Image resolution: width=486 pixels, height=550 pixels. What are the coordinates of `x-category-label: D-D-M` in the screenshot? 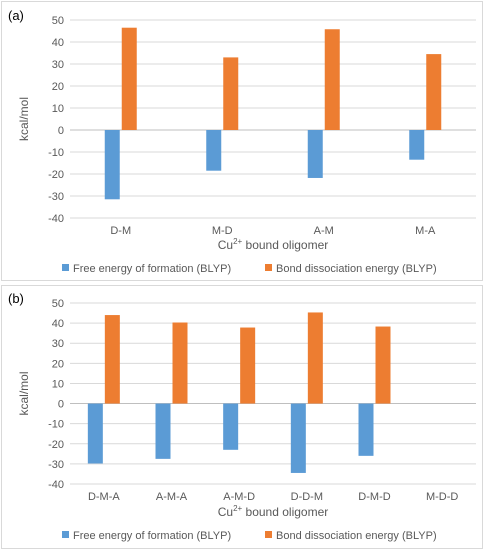 It's located at (307, 497).